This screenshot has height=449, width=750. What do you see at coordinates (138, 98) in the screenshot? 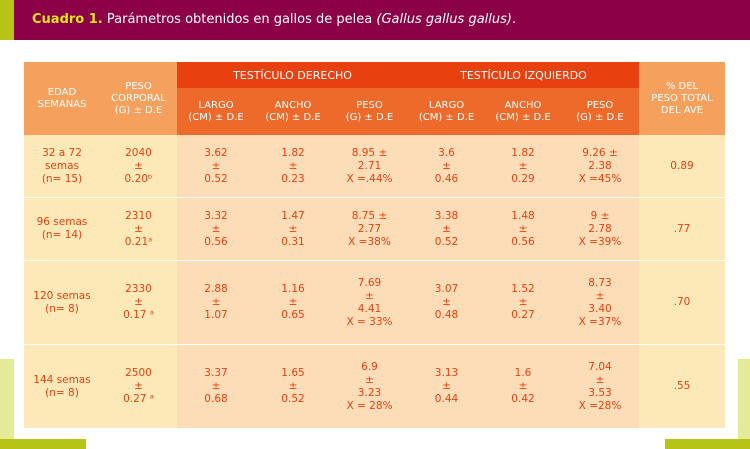
I see `header-body-weight: PESO CORPORAL (G) ± D.E` at bounding box center [138, 98].